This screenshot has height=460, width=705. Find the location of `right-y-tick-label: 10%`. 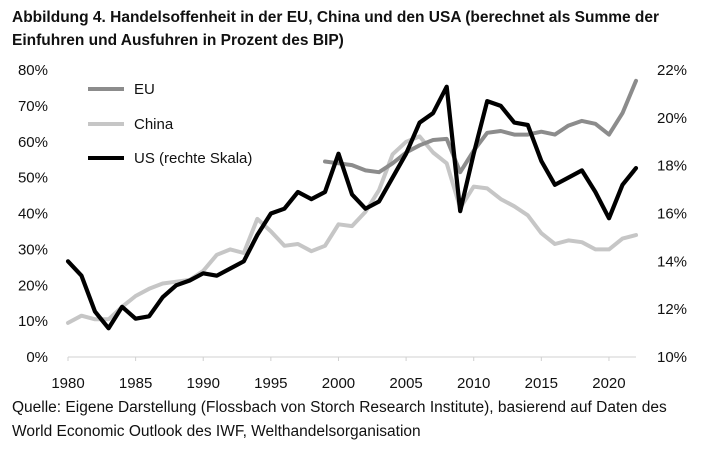

right-y-tick-label: 10% is located at coordinates (672, 357).